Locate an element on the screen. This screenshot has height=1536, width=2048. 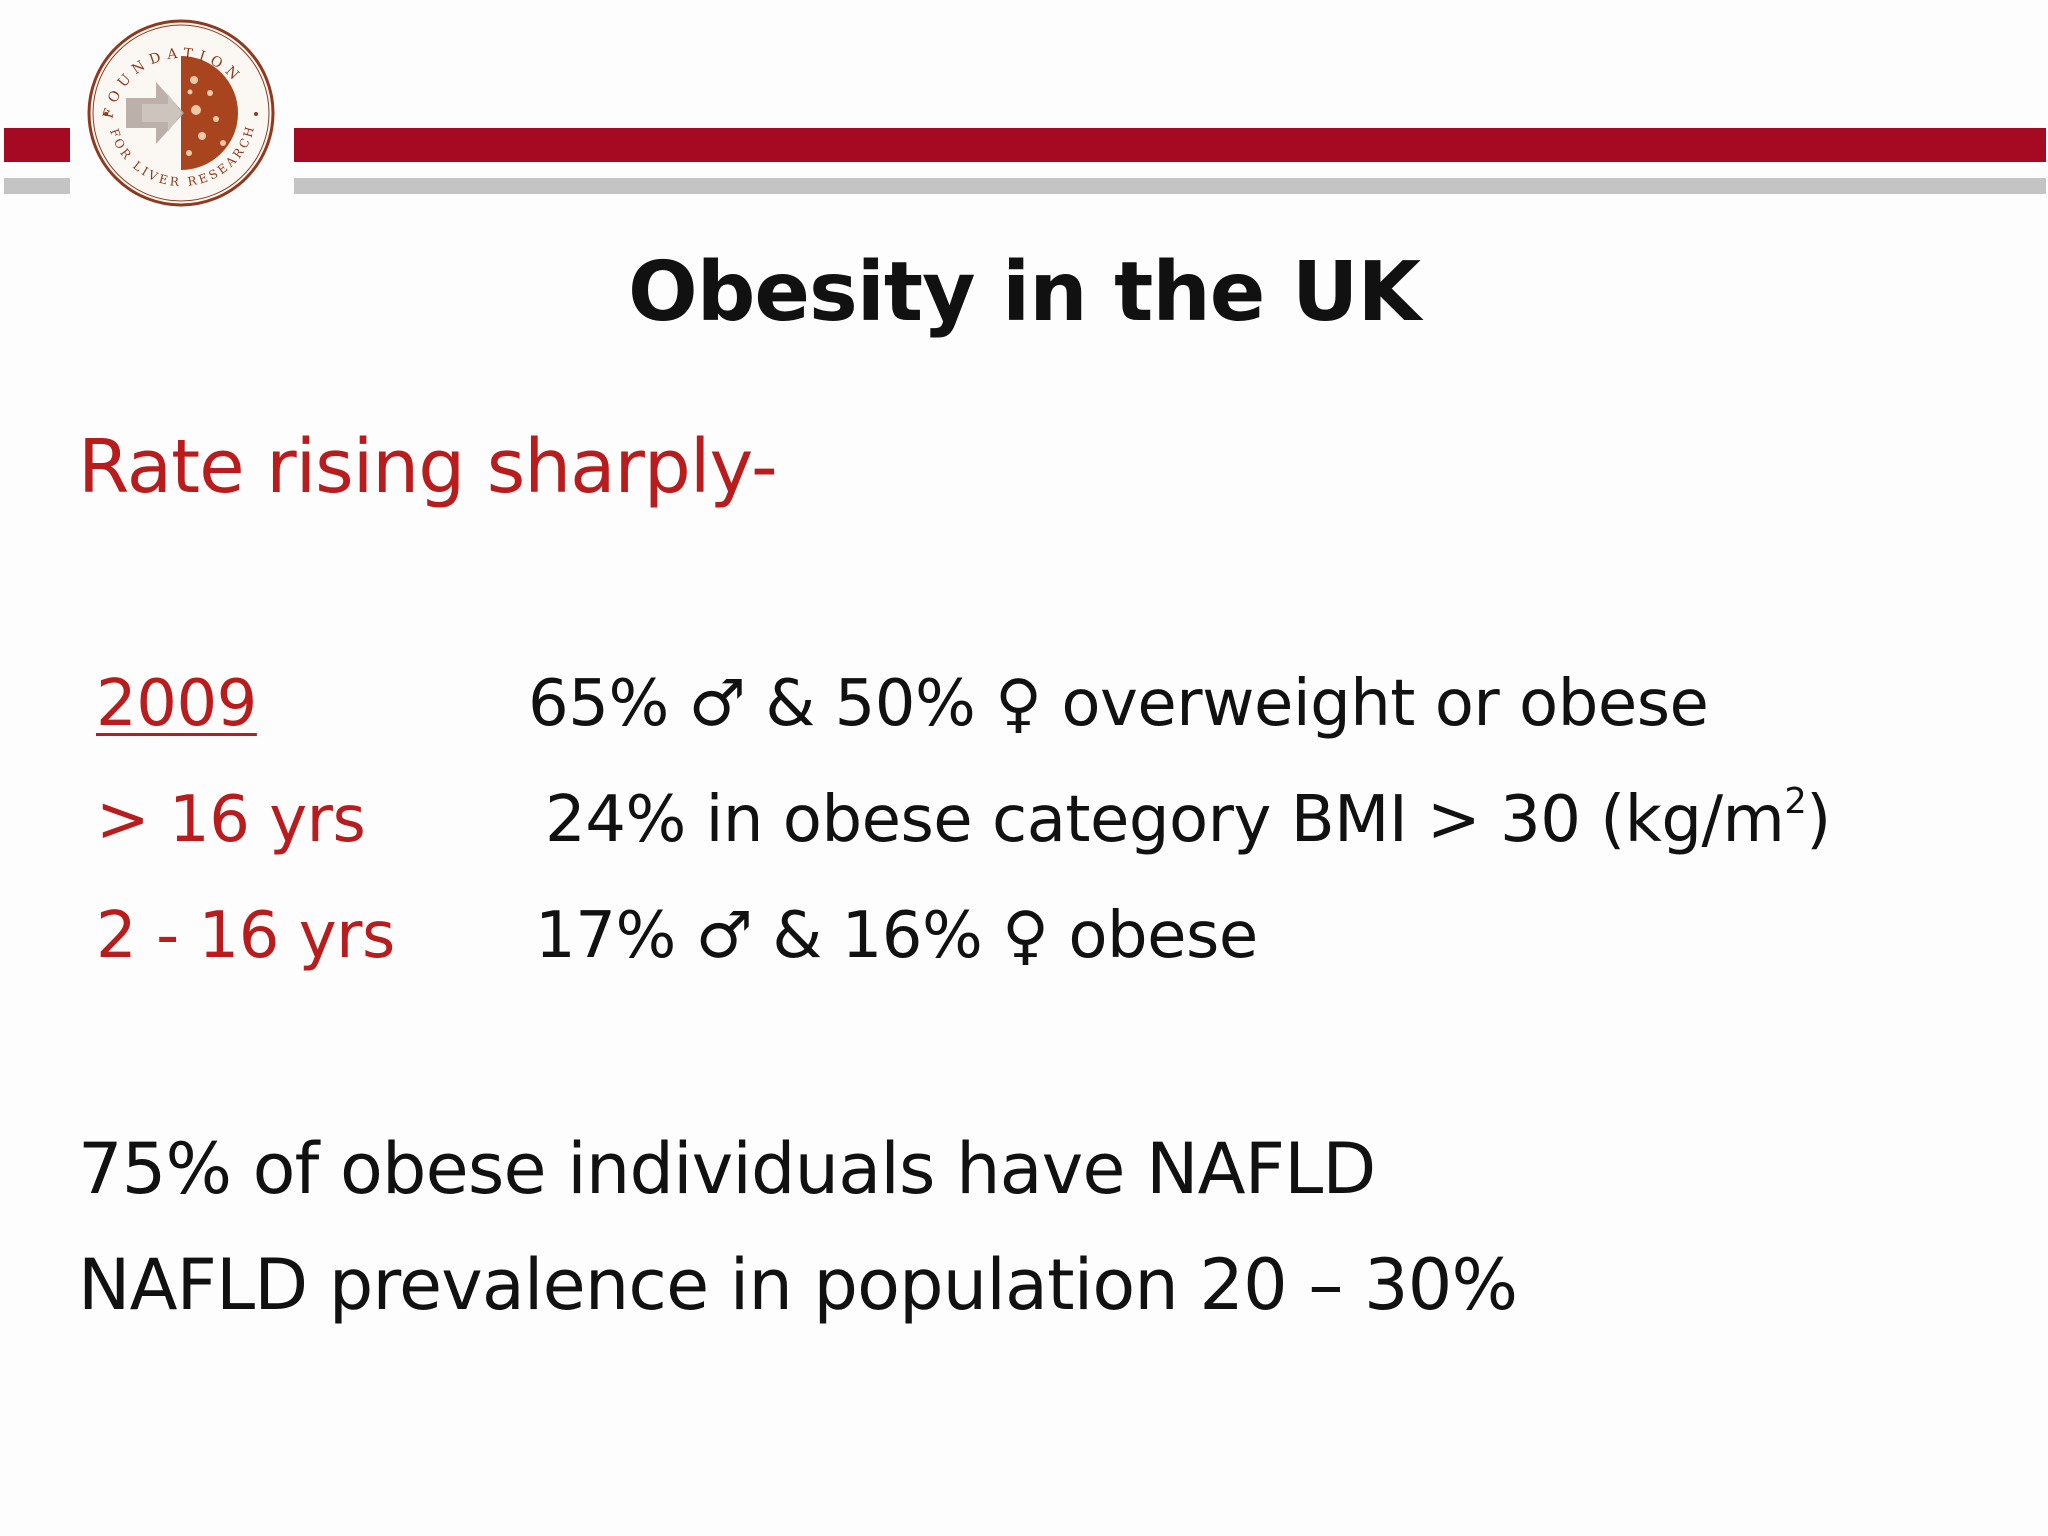
header-red-bar-left is located at coordinates (37, 145).